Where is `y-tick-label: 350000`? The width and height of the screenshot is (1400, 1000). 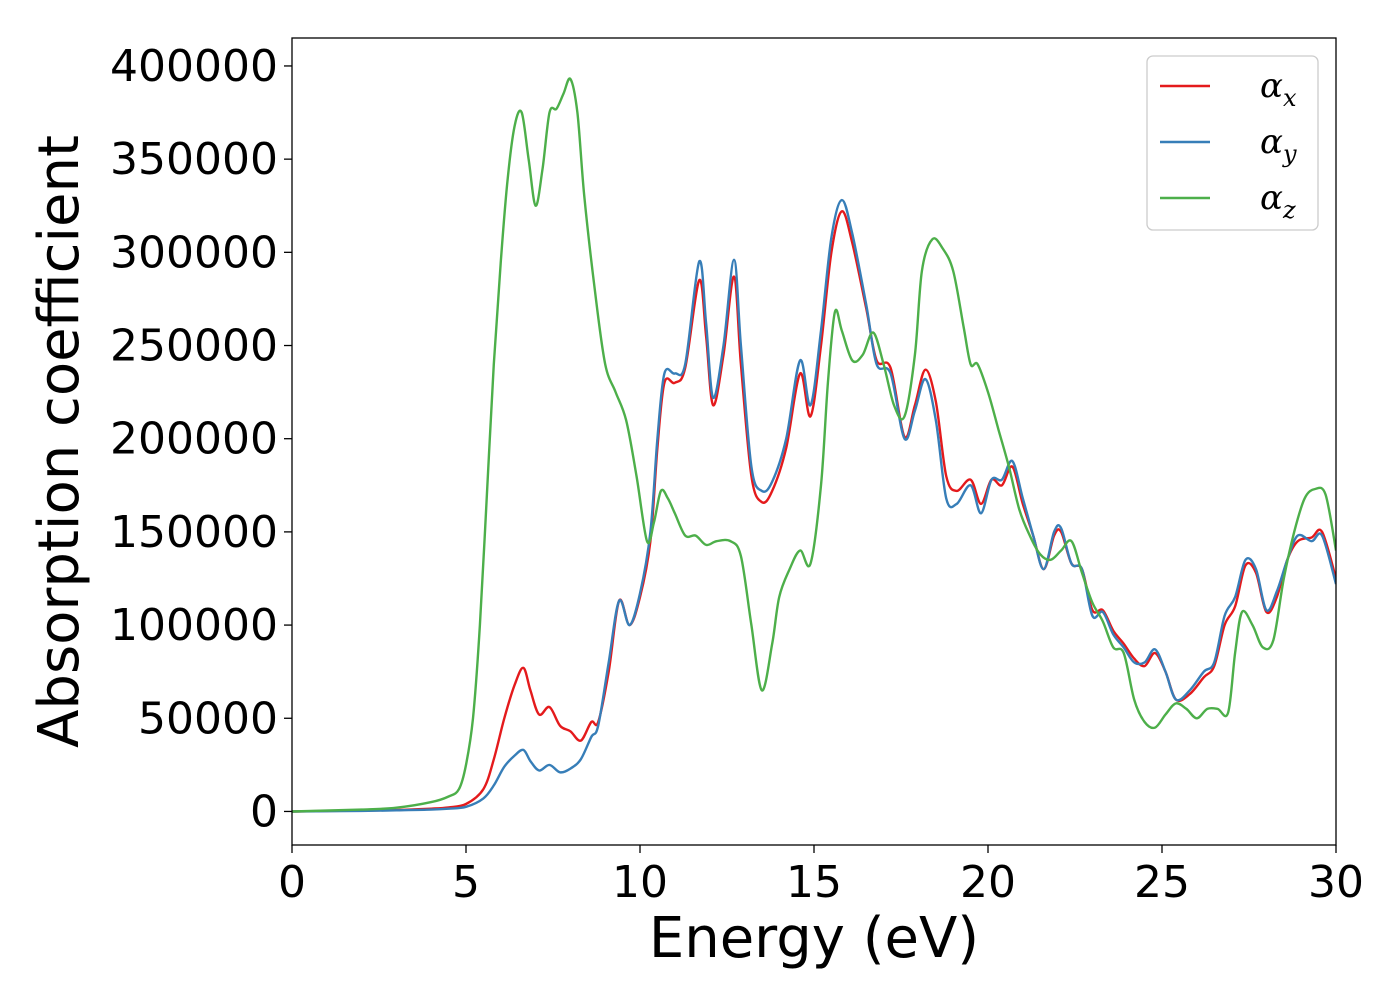 y-tick-label: 350000 is located at coordinates (194, 159).